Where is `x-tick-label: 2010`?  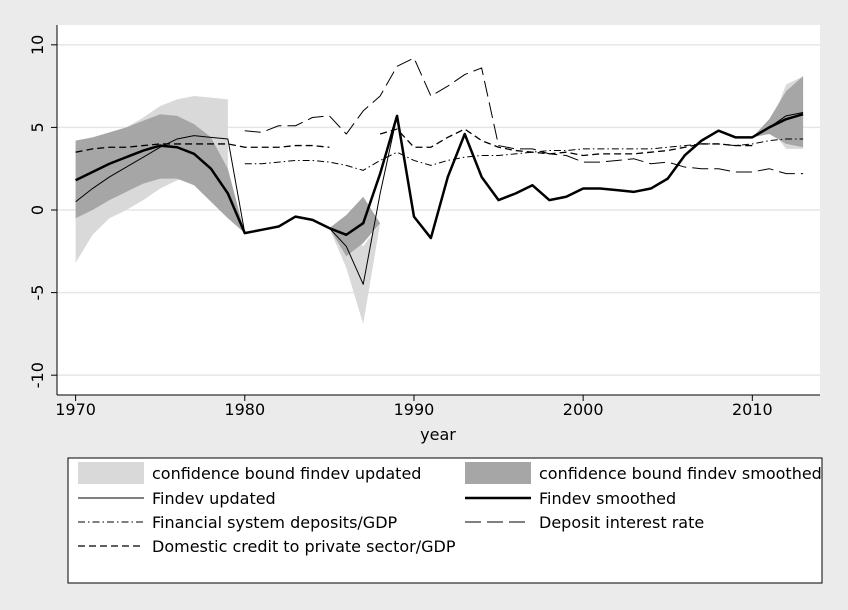 x-tick-label: 2010 is located at coordinates (752, 409).